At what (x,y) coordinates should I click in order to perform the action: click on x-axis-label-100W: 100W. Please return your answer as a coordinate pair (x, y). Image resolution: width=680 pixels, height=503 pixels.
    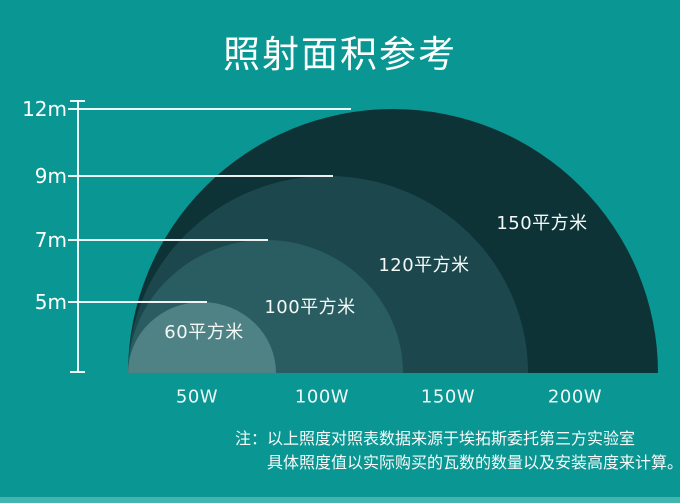
    Looking at the image, I should click on (322, 397).